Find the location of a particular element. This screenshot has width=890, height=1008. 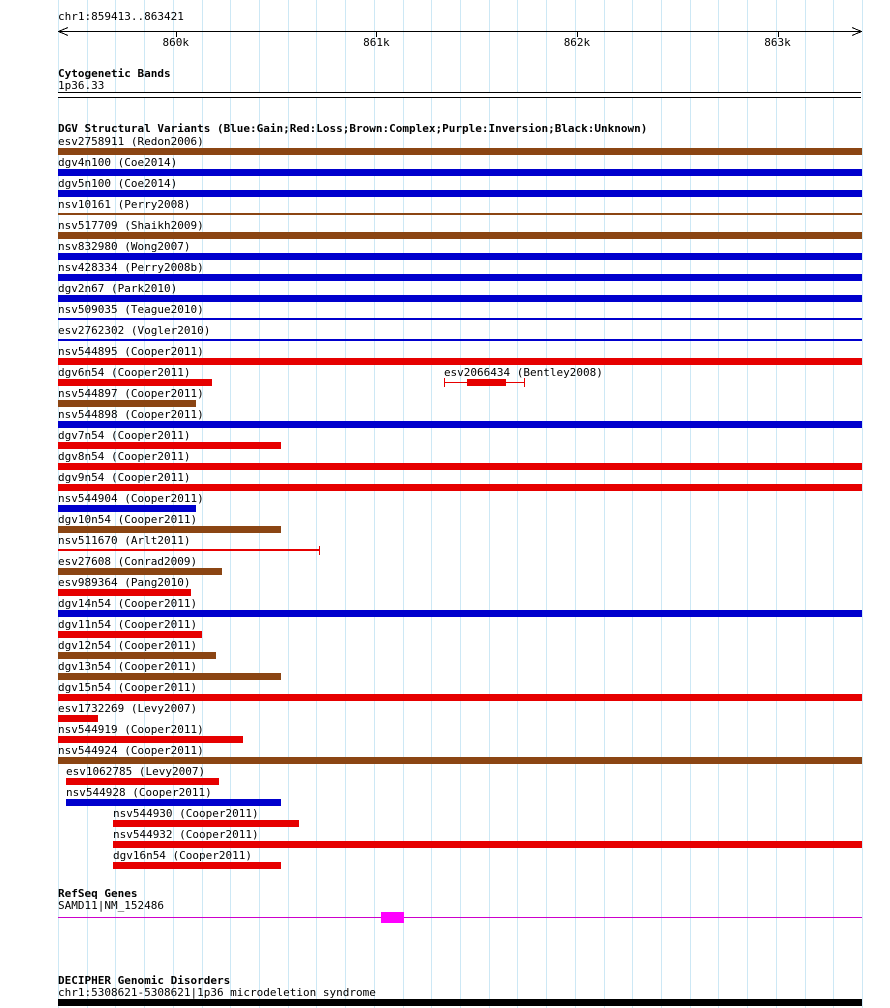

variant-label: esv1732269 (Levy2007) is located at coordinates (128, 708).